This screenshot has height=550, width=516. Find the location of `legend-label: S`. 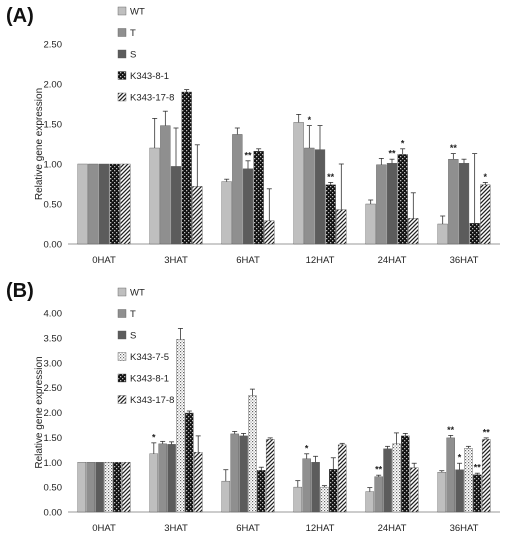

legend-label: S is located at coordinates (133, 336).